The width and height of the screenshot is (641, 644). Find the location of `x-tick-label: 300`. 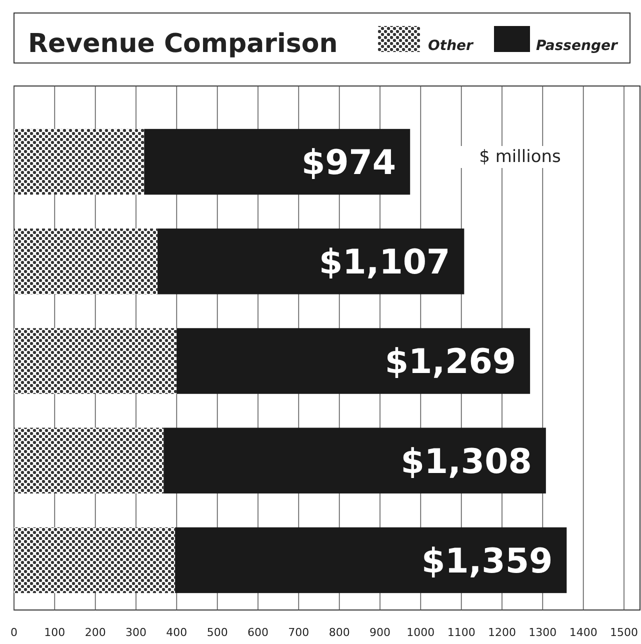

x-tick-label: 300 is located at coordinates (136, 632).